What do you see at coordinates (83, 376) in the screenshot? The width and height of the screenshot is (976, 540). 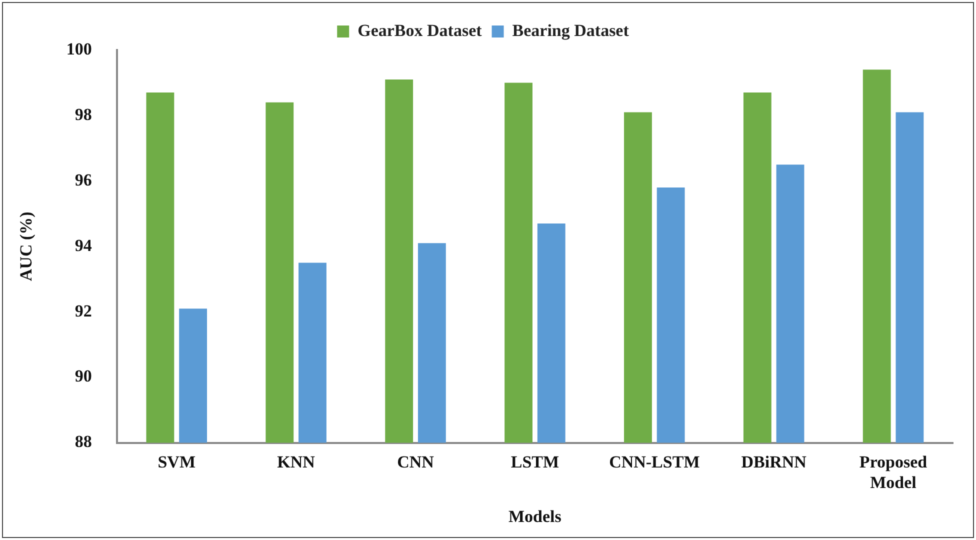 I see `y-tick-label: 90` at bounding box center [83, 376].